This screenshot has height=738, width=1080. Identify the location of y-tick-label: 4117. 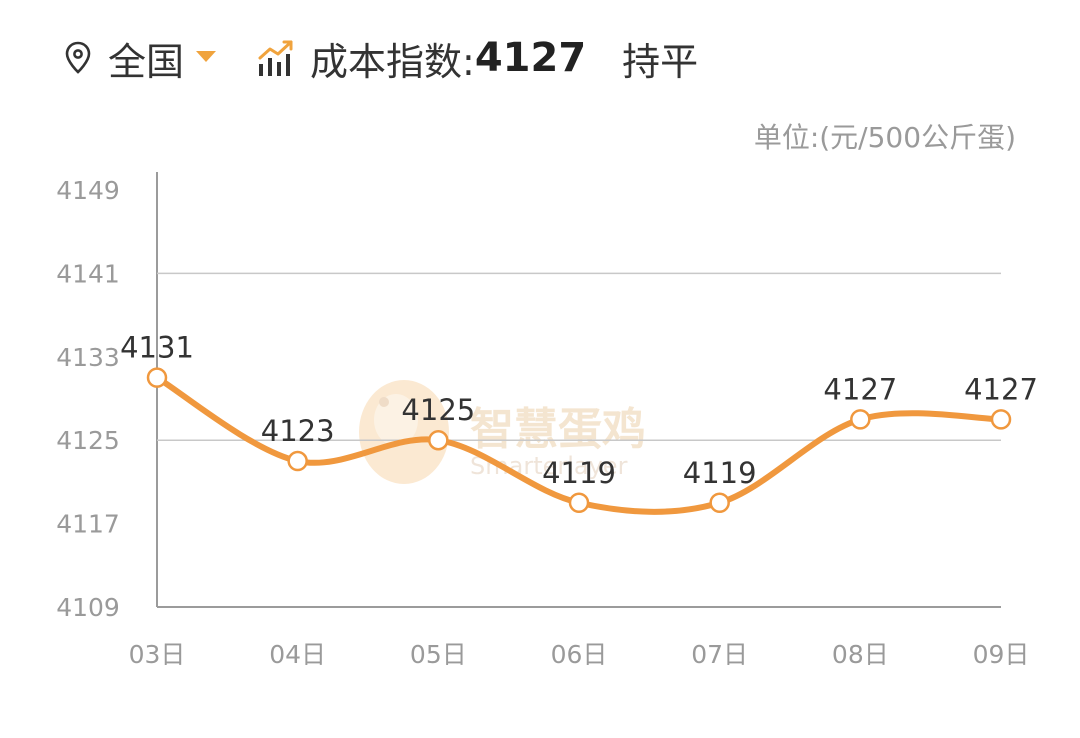
(88, 524).